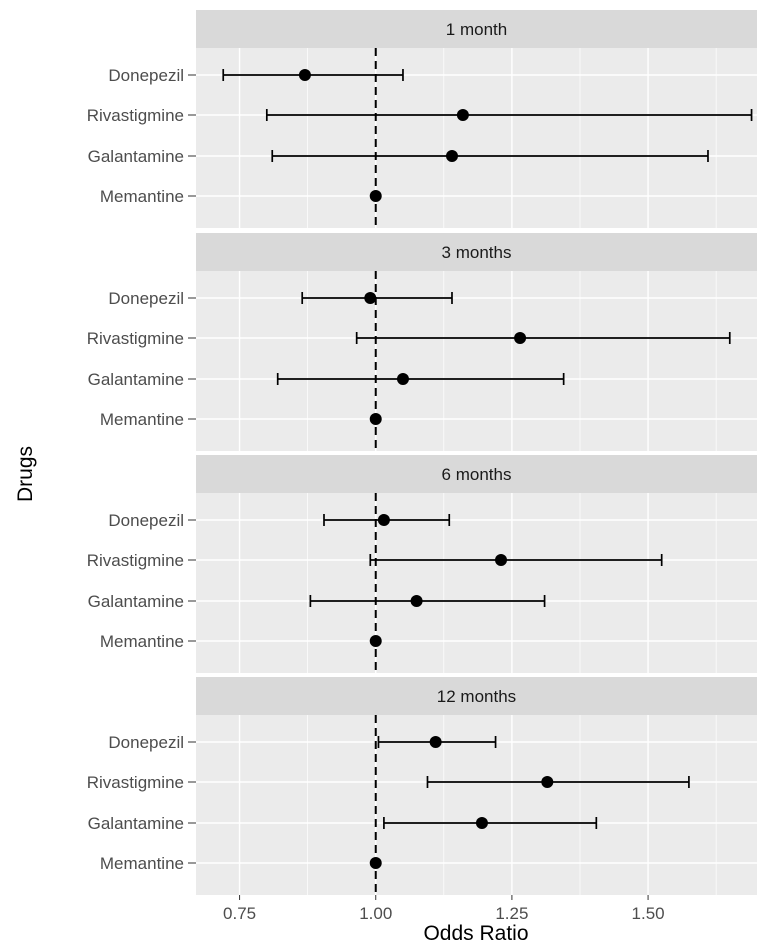 The height and width of the screenshot is (948, 757). I want to click on x-tick-label: 0.75, so click(239, 913).